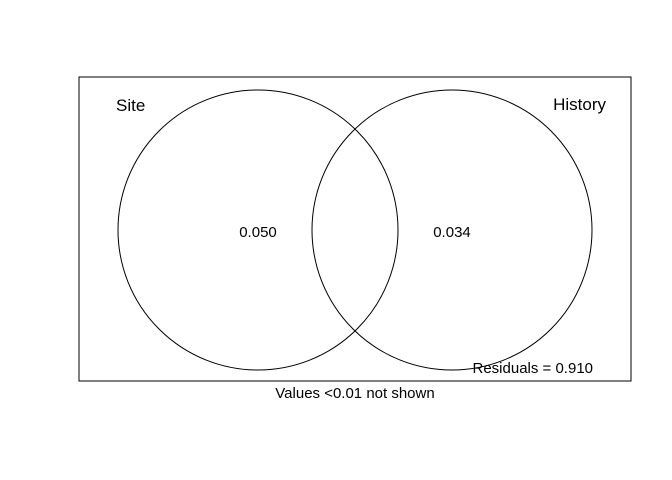 The image size is (672, 480). Describe the element at coordinates (533, 368) in the screenshot. I see `residuals-text: Residuals = 0.910` at that location.